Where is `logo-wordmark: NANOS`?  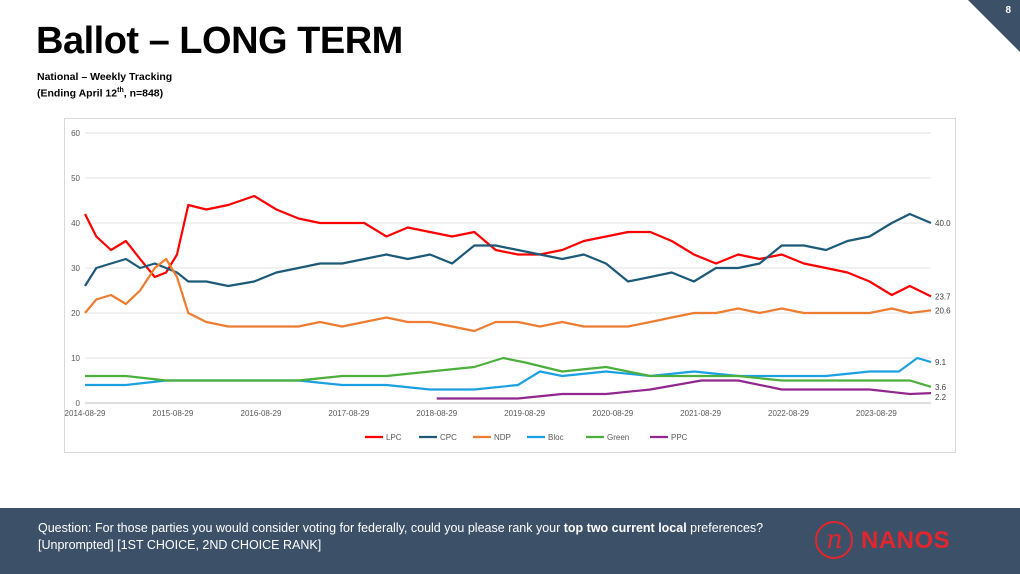 logo-wordmark: NANOS is located at coordinates (906, 540).